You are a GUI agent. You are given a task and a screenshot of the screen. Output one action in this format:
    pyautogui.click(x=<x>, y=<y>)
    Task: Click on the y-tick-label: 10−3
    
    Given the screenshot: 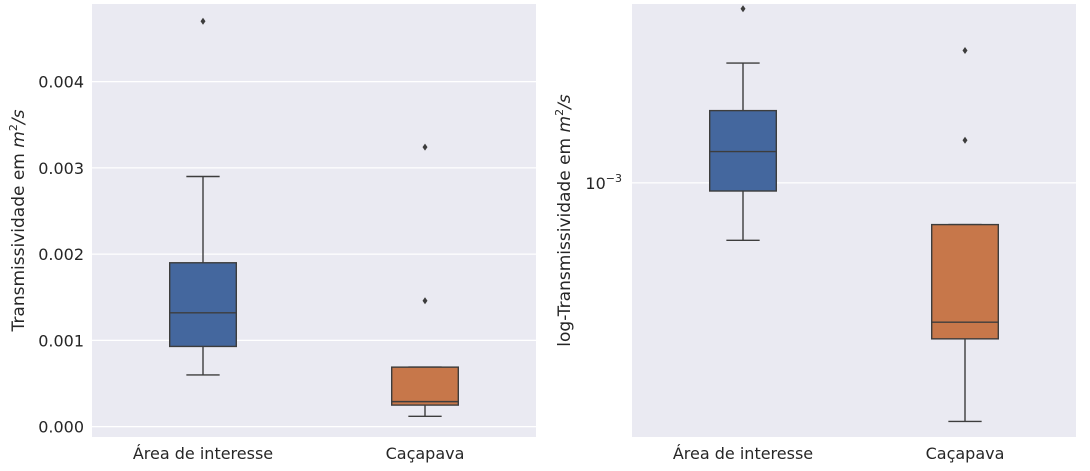 What is the action you would take?
    pyautogui.click(x=603, y=182)
    